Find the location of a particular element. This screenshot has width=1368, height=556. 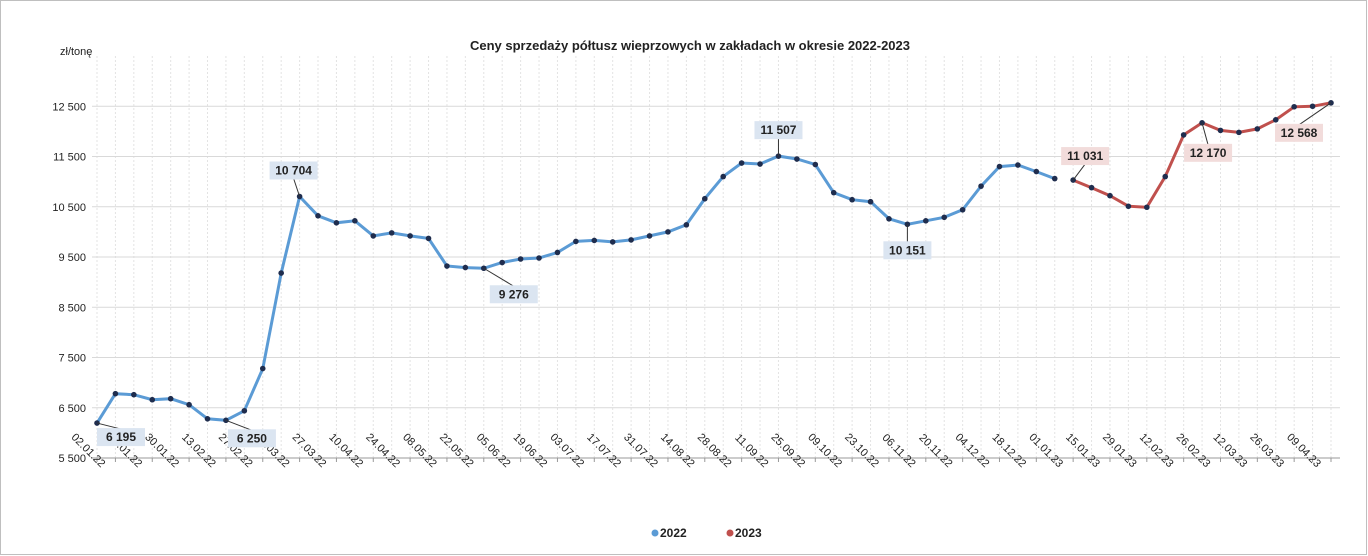

data-label: 12 170 is located at coordinates (1208, 153).